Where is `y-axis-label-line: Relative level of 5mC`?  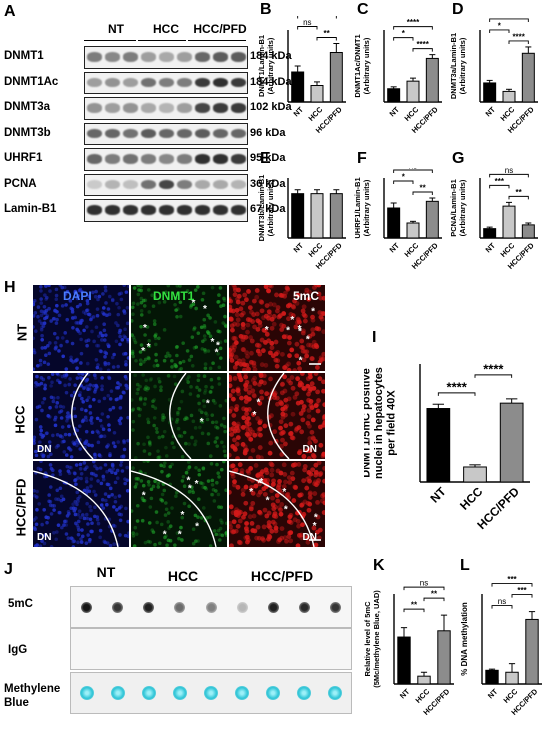 y-axis-label-line: Relative level of 5mC is located at coordinates (368, 639).